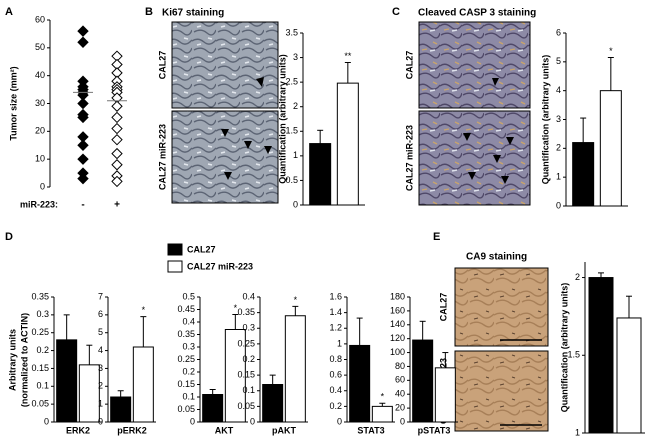  I want to click on x-category-label: pAKT, so click(284, 430).